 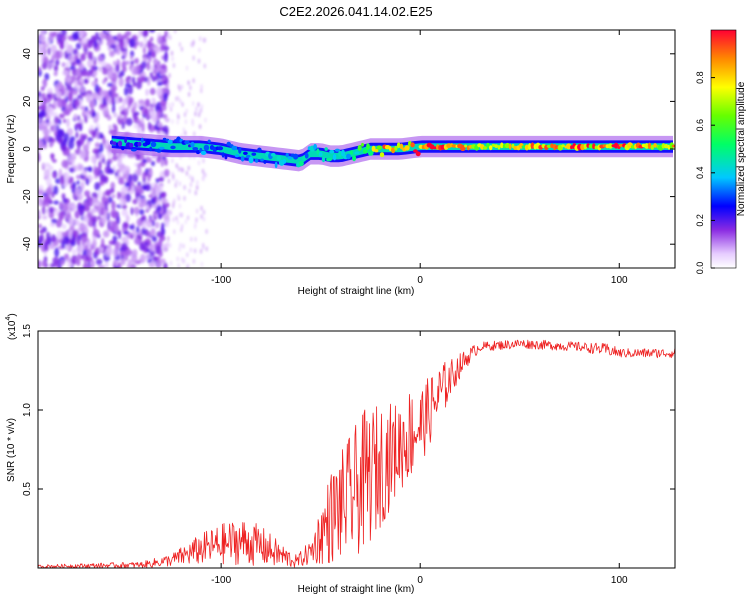 I want to click on spectrogram-x-axis-label: Height of straight line (km), so click(x=356, y=291).